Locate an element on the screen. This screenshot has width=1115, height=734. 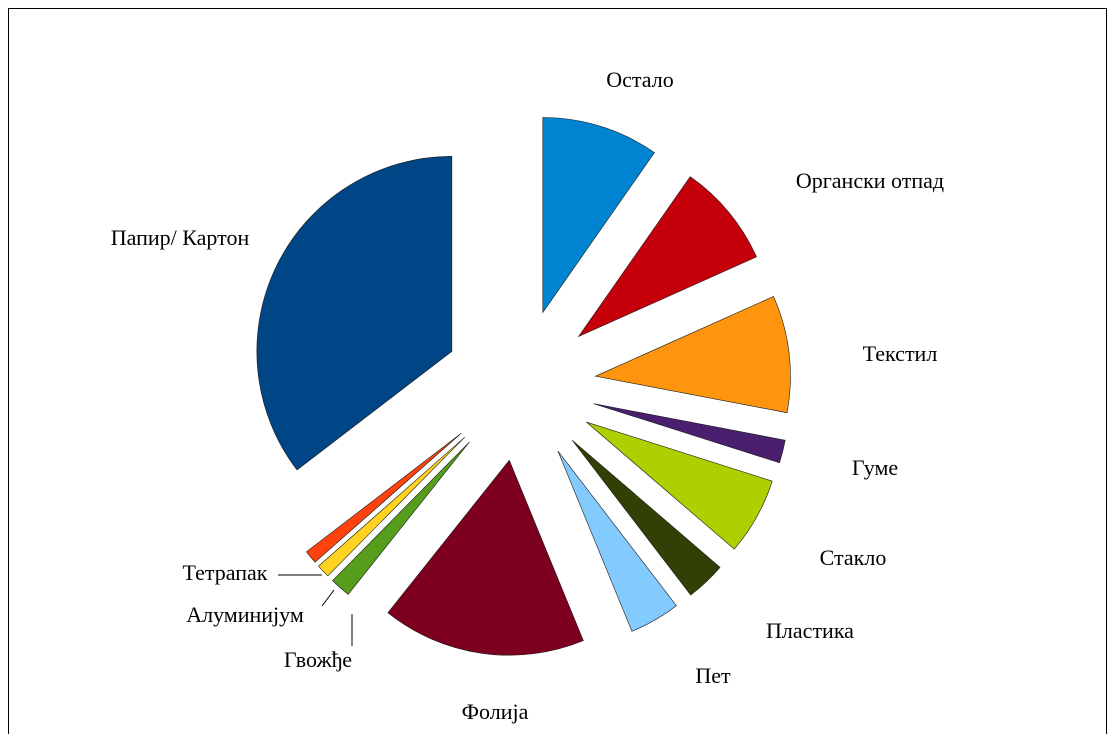
slice-label: Пет is located at coordinates (713, 675).